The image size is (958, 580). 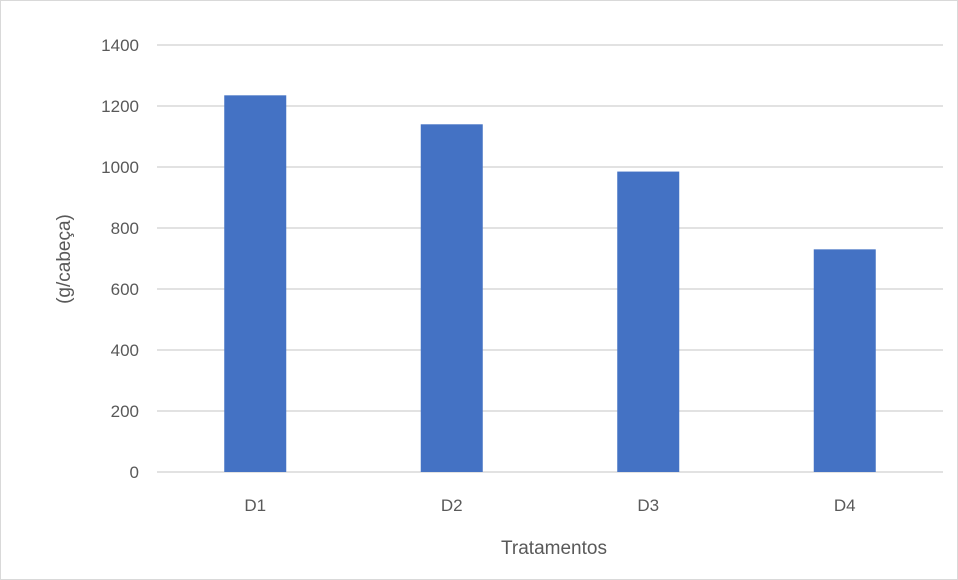 I want to click on y-tick-label: 400, so click(x=125, y=350).